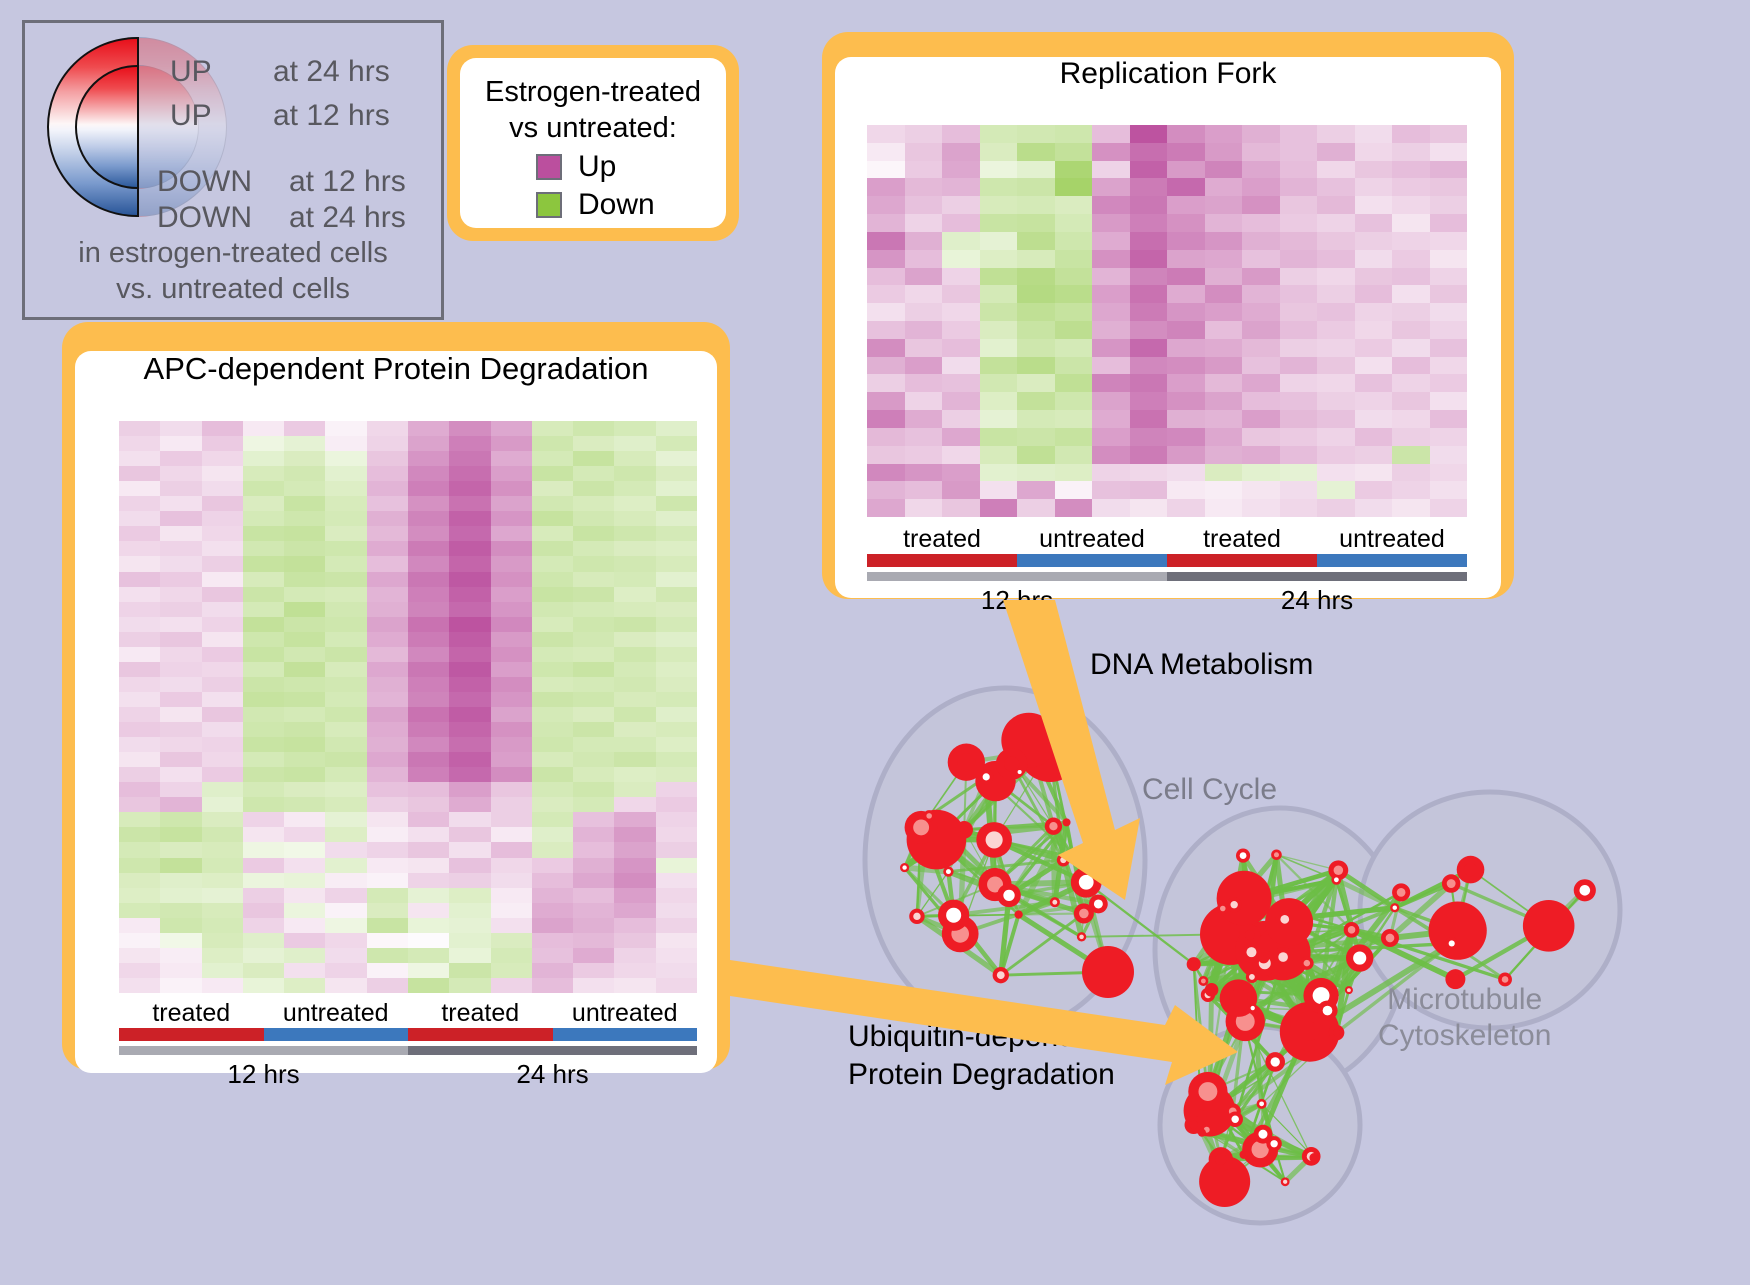 The image size is (1750, 1285). Describe the element at coordinates (263, 1074) in the screenshot. I see `apc-time-label-12: 12 hrs` at that location.